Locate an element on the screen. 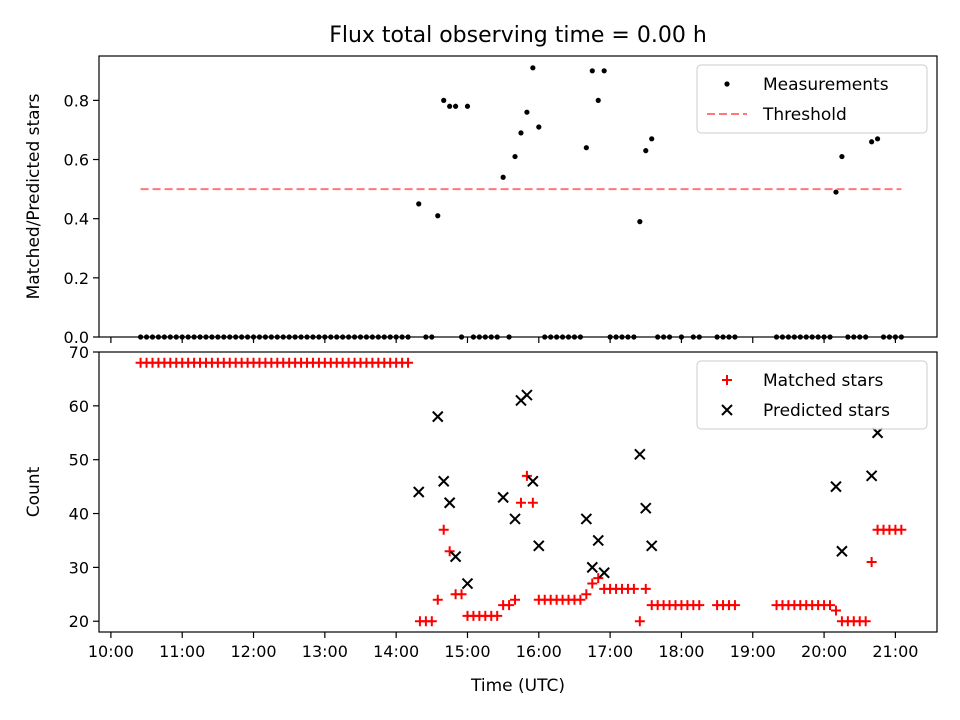 The height and width of the screenshot is (720, 960). chart-title: Flux total observing time = 0.00 h is located at coordinates (518, 35).